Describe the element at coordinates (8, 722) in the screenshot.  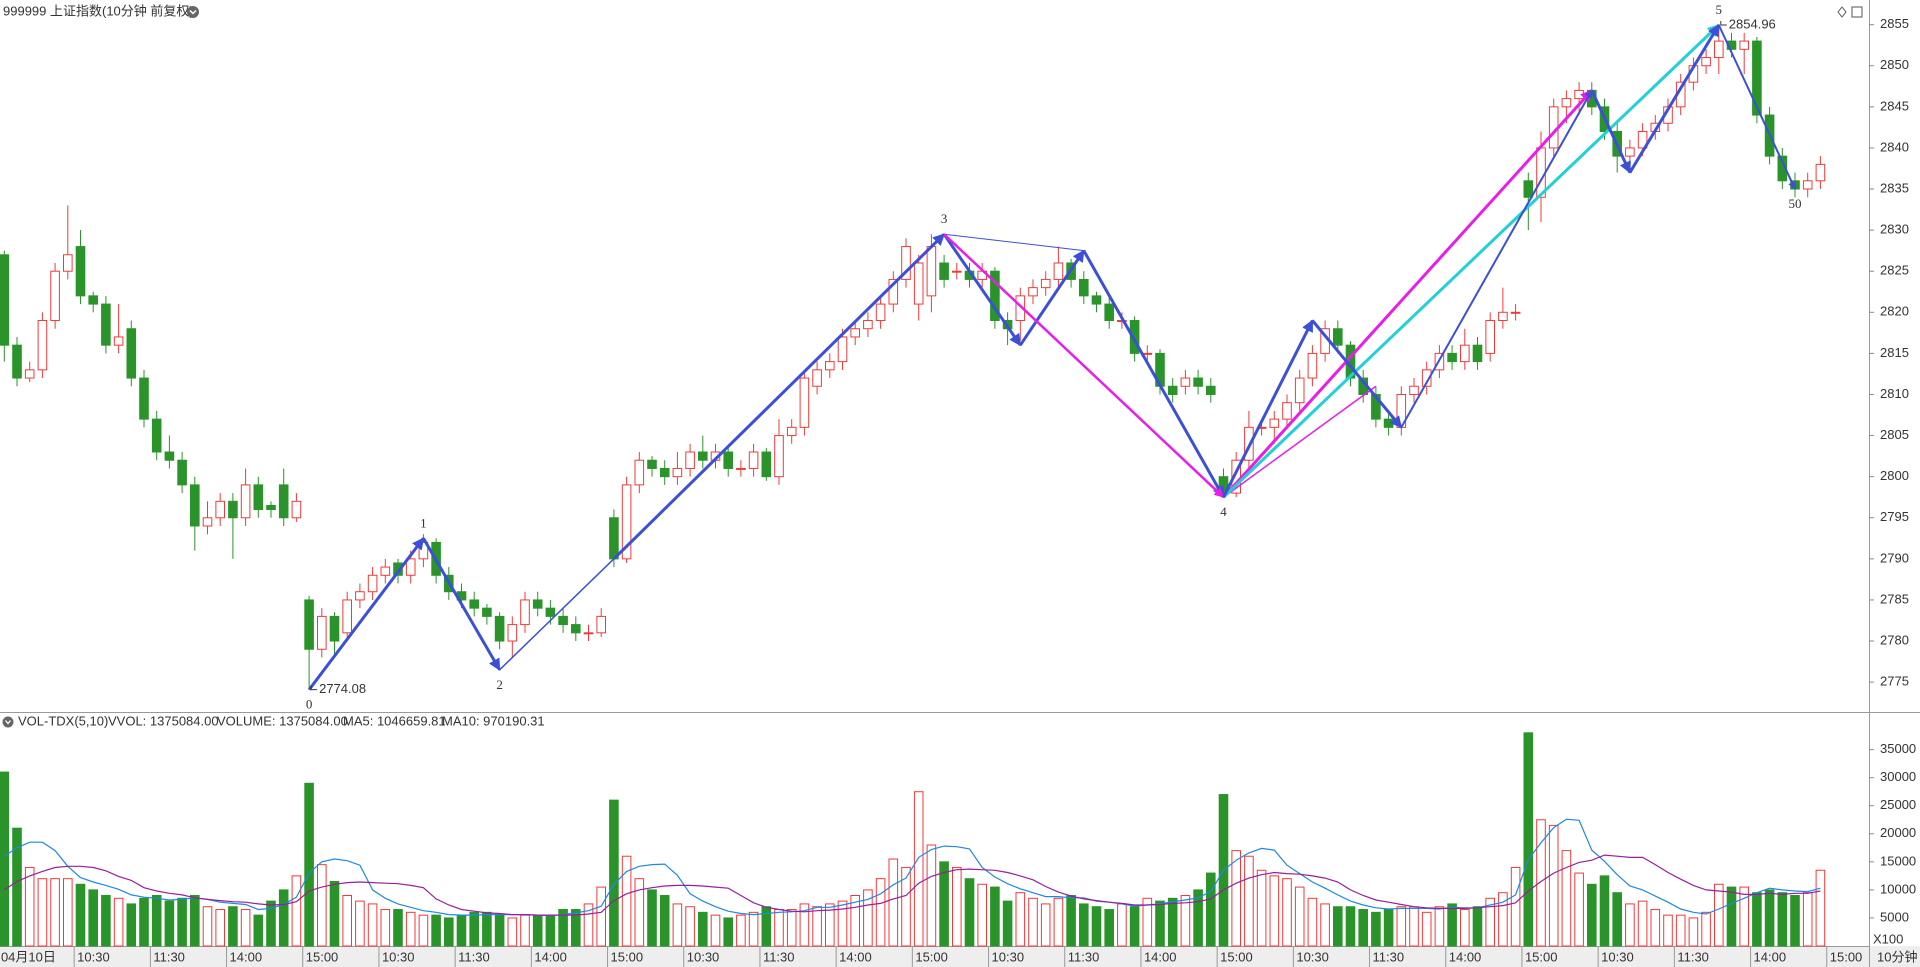
I see `indicator-menu-icon` at that location.